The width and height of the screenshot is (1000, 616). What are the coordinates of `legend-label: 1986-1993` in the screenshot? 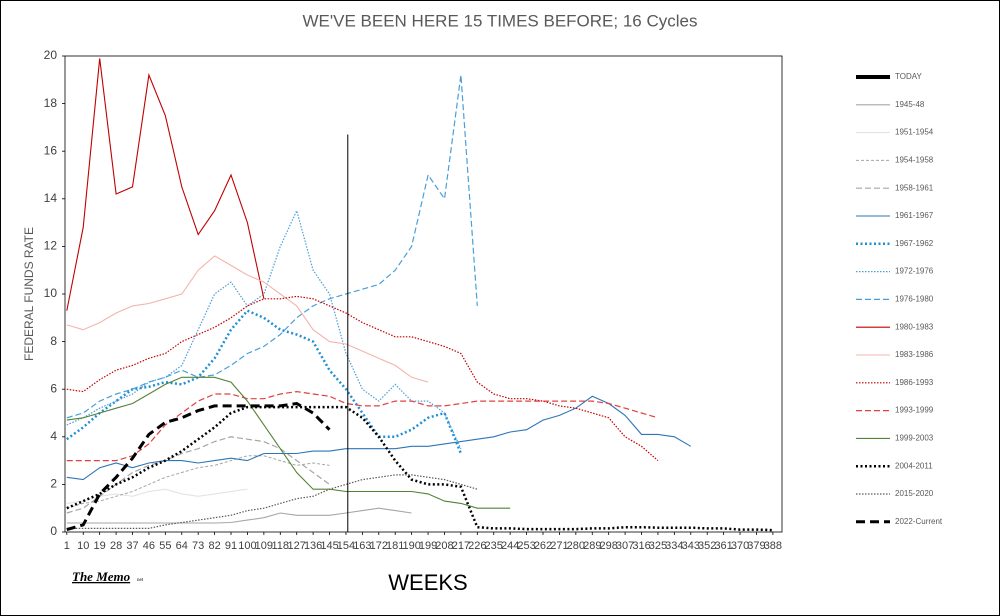 It's located at (914, 382).